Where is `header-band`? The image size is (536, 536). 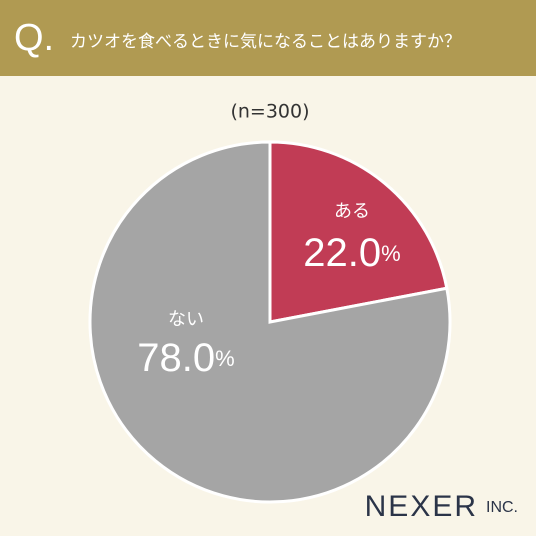
header-band is located at coordinates (268, 38).